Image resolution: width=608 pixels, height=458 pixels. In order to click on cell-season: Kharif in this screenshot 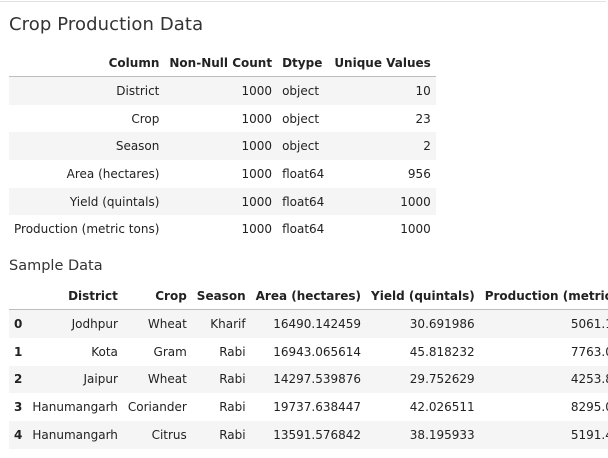, I will do `click(221, 323)`.